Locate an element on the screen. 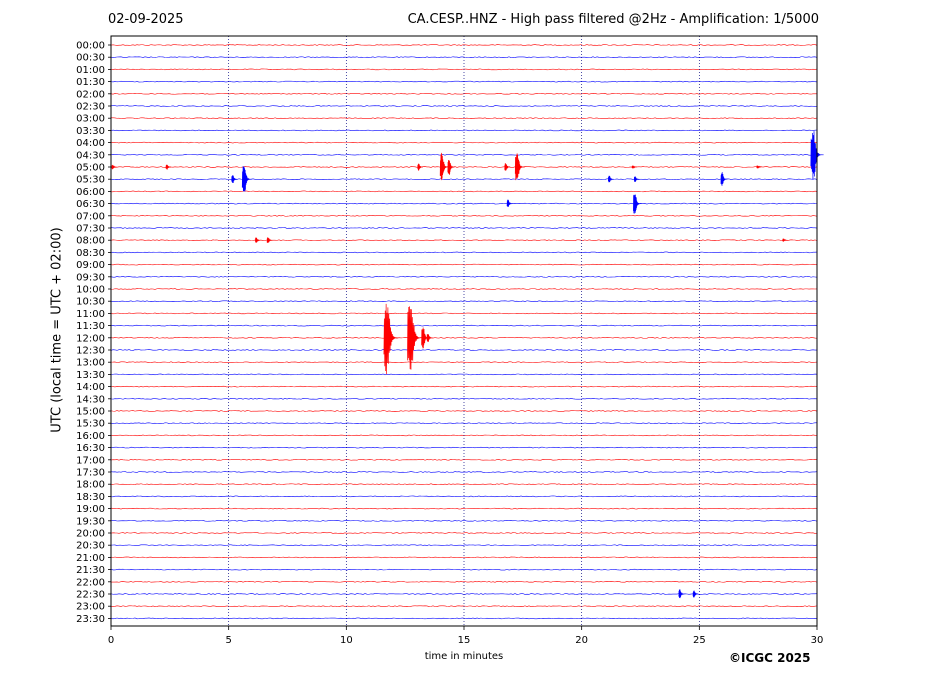 The height and width of the screenshot is (696, 927). event-0800-6.7 is located at coordinates (269, 240).